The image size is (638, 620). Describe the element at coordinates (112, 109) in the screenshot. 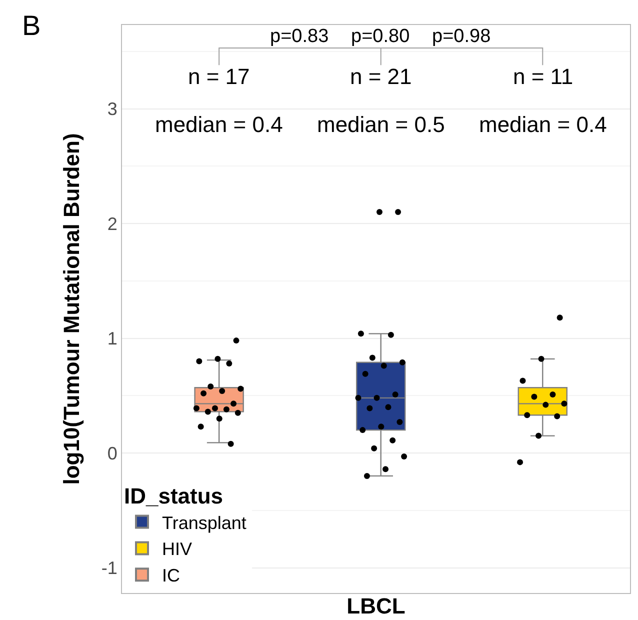

I see `y-tick-label: 3` at that location.